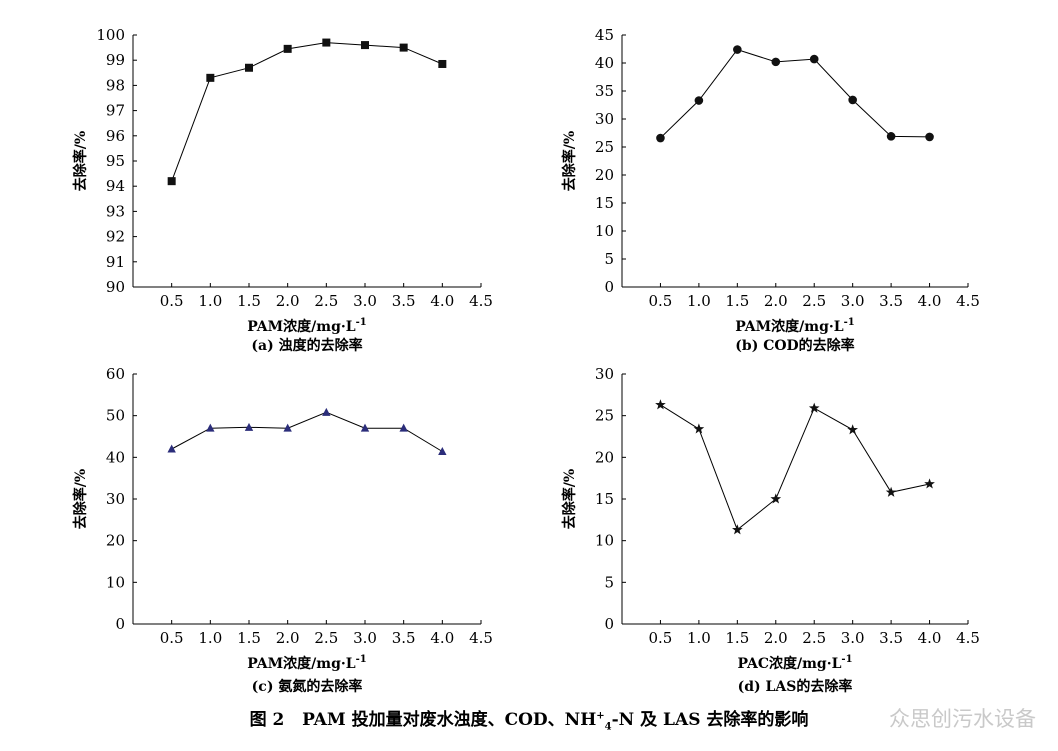 The width and height of the screenshot is (1058, 751). Describe the element at coordinates (115, 416) in the screenshot. I see `y-tick-label: 50` at that location.